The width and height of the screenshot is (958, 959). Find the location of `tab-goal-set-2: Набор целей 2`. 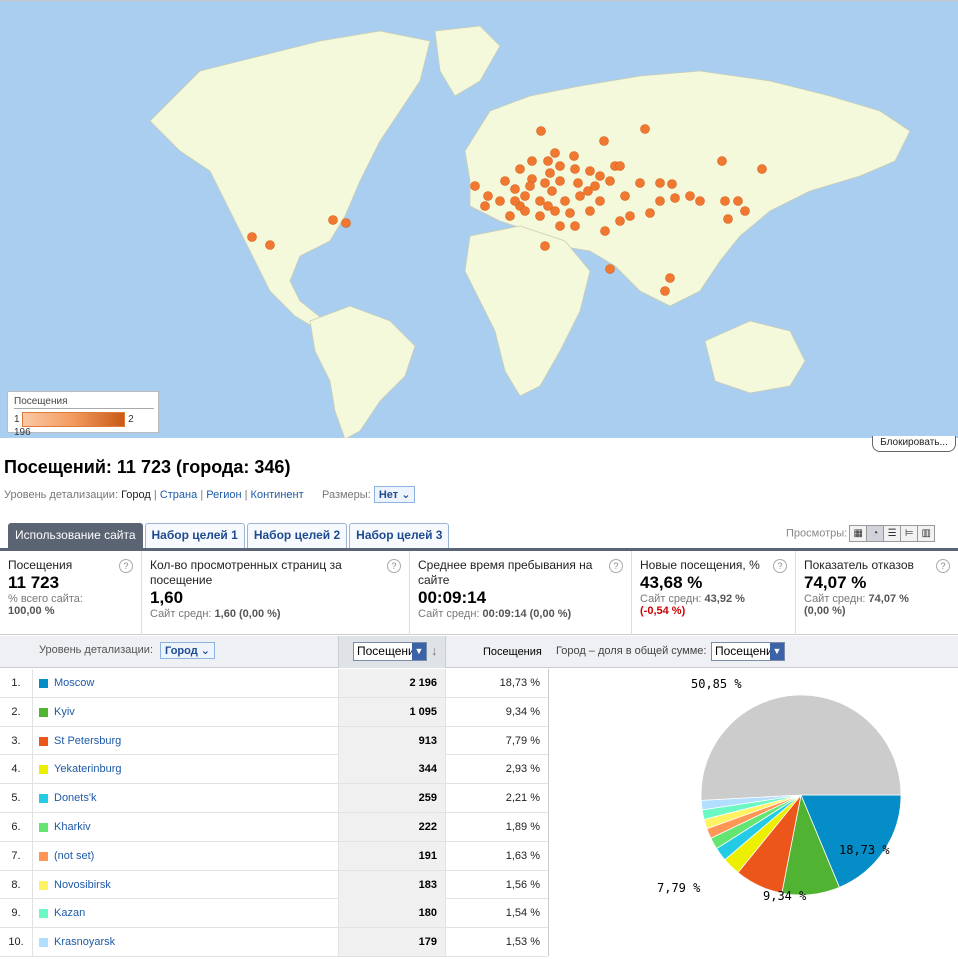

tab-goal-set-2: Набор целей 2 is located at coordinates (297, 535).